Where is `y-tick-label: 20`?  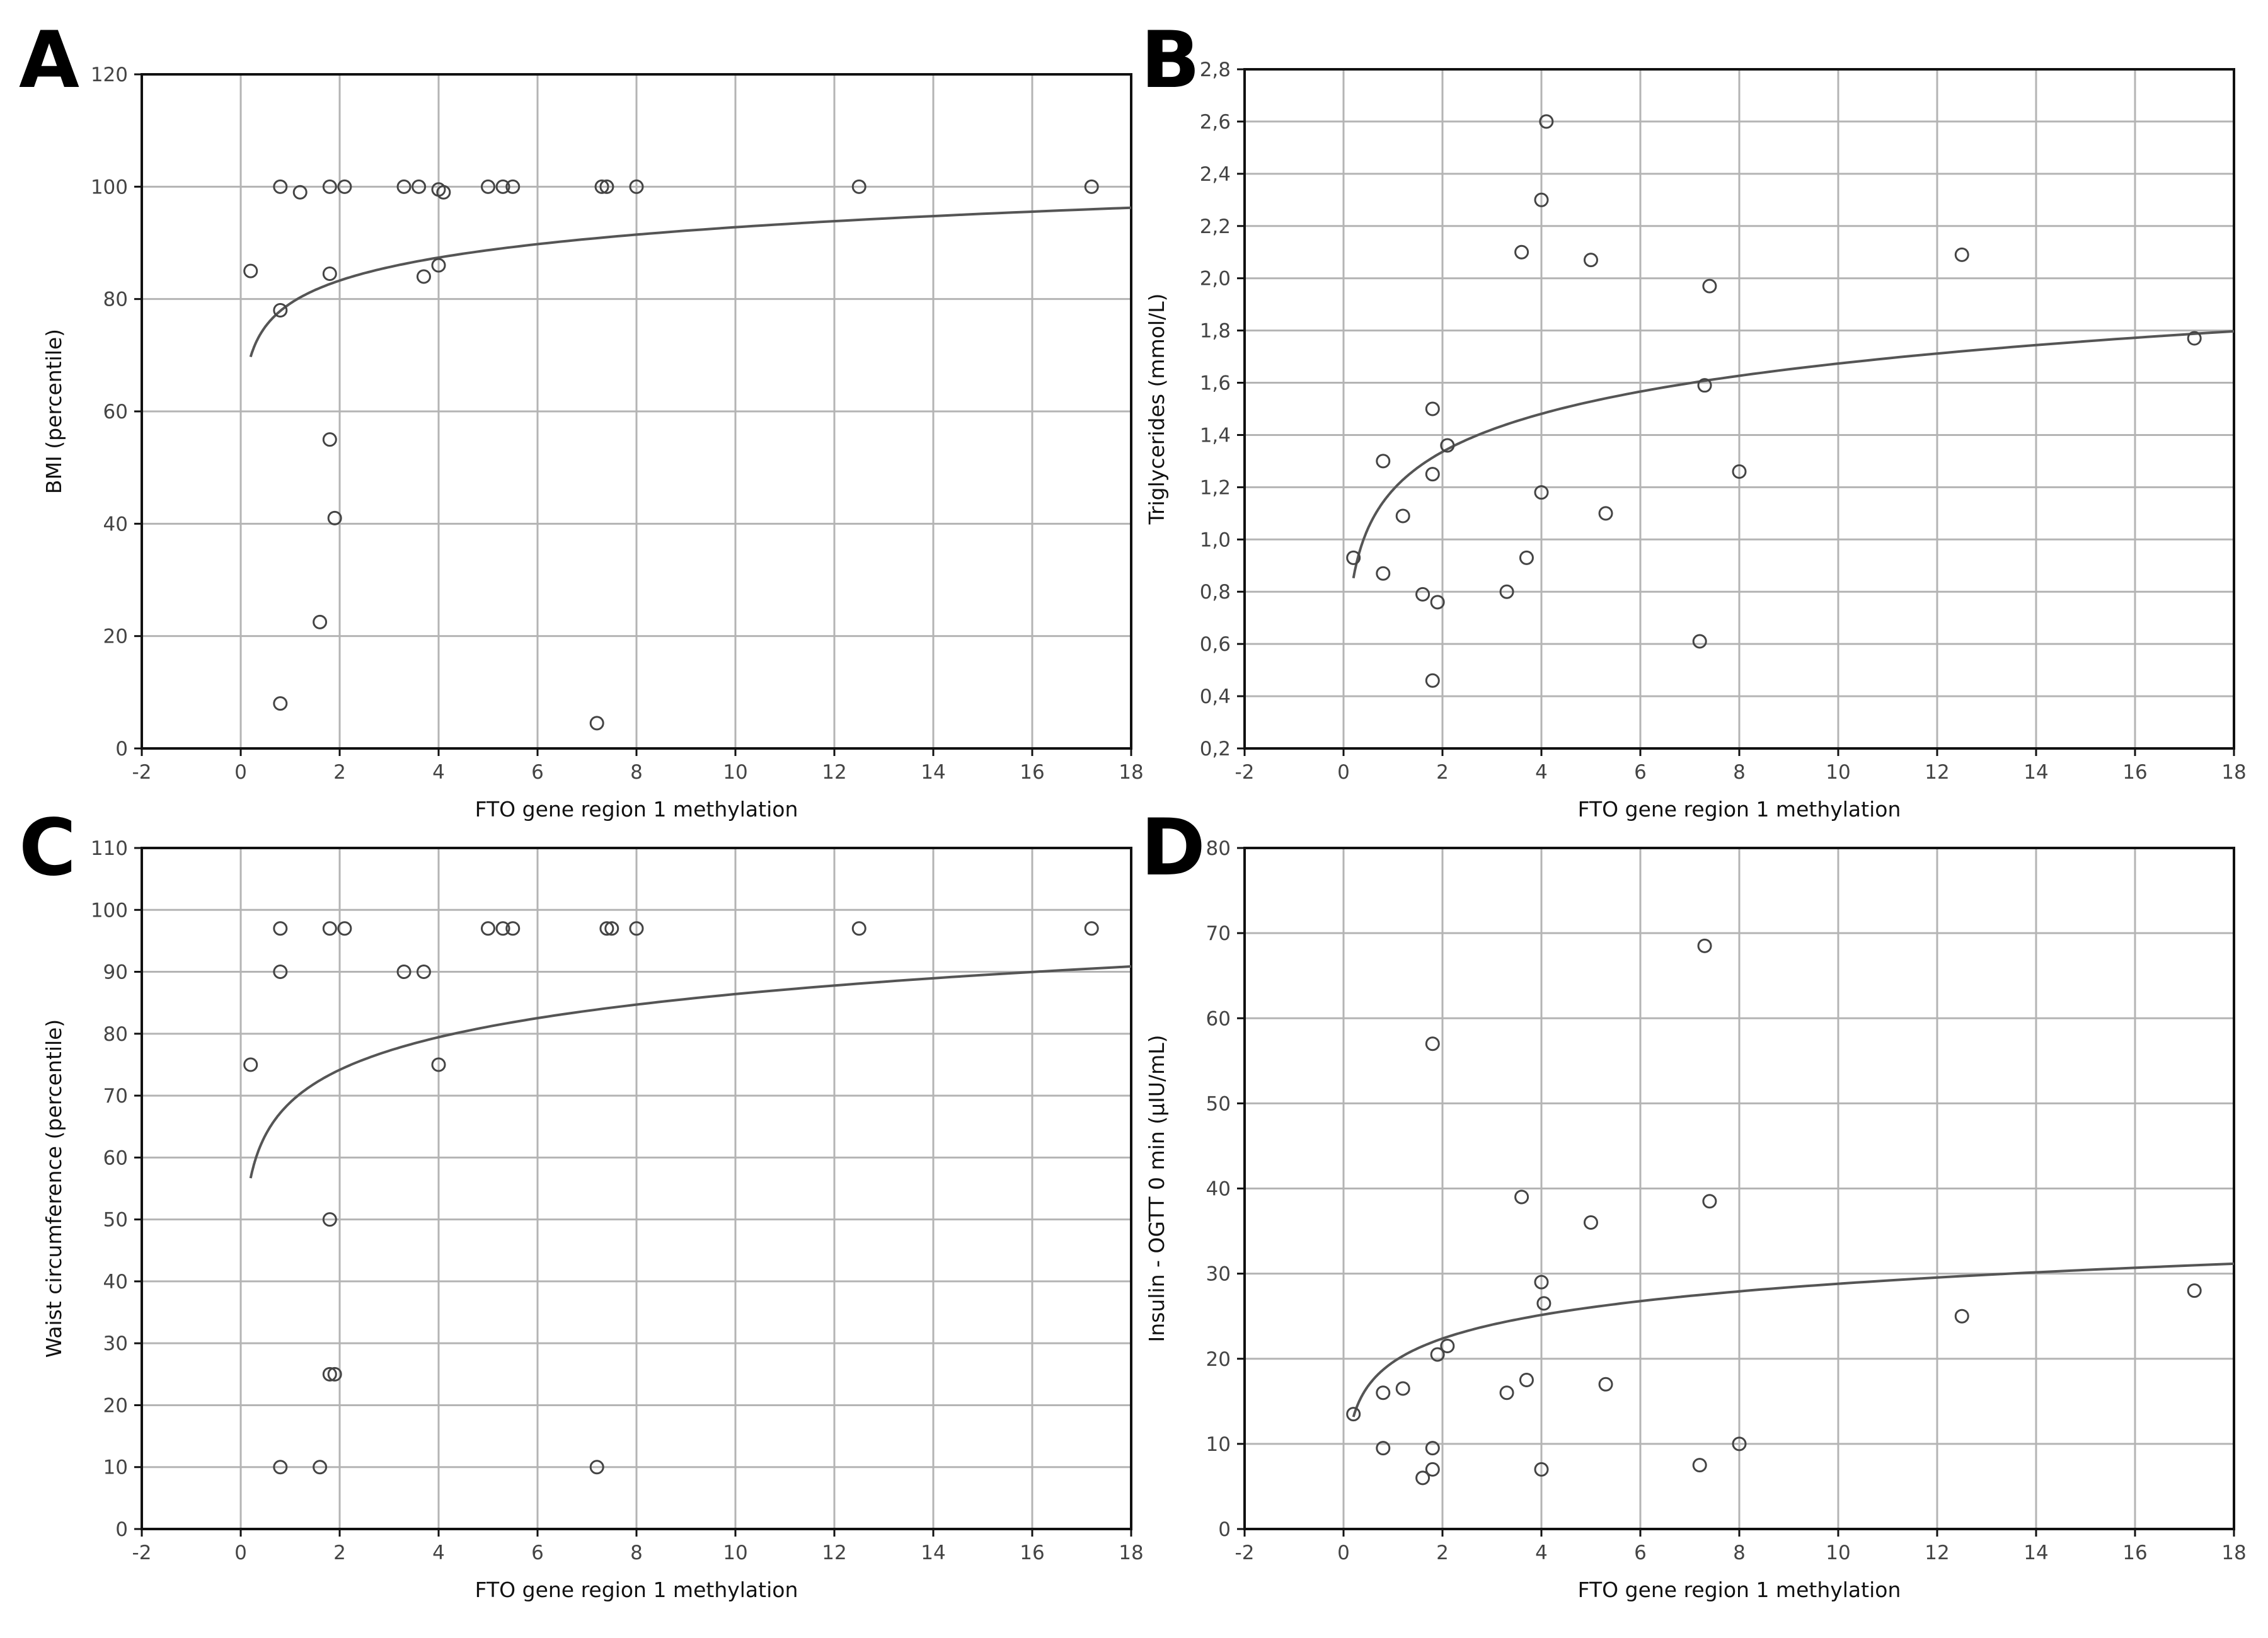
y-tick-label: 20 is located at coordinates (115, 1405).